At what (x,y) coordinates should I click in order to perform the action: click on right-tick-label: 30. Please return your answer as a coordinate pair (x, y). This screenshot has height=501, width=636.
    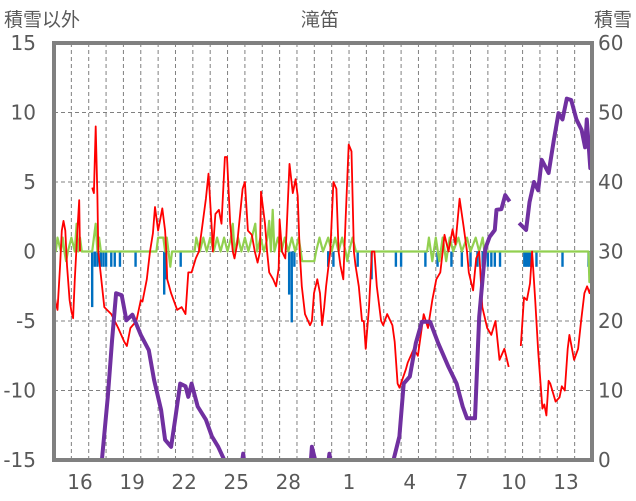
    Looking at the image, I should click on (610, 252).